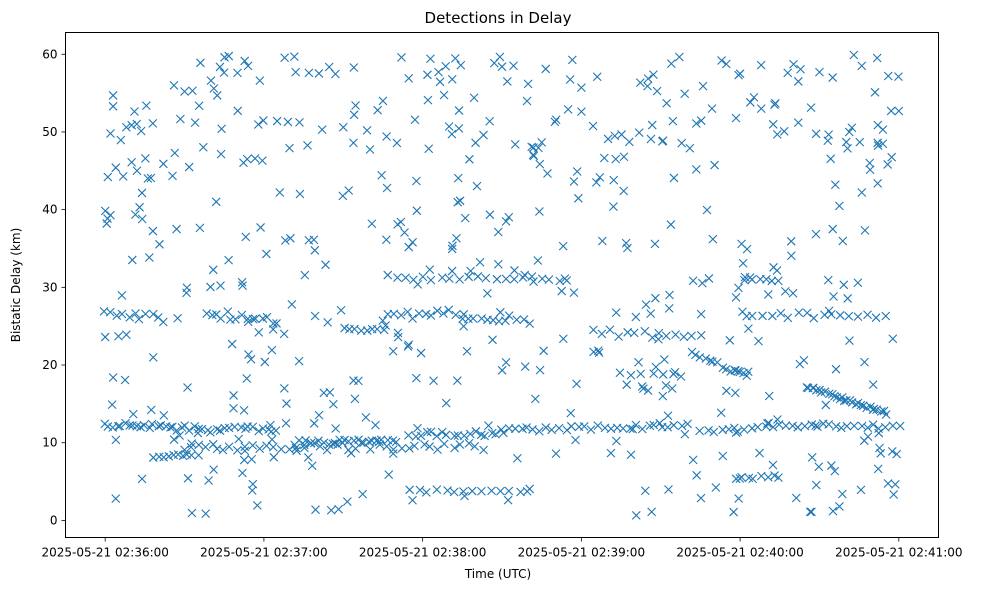 The width and height of the screenshot is (985, 590). I want to click on y-tick-label: 0, so click(54, 520).